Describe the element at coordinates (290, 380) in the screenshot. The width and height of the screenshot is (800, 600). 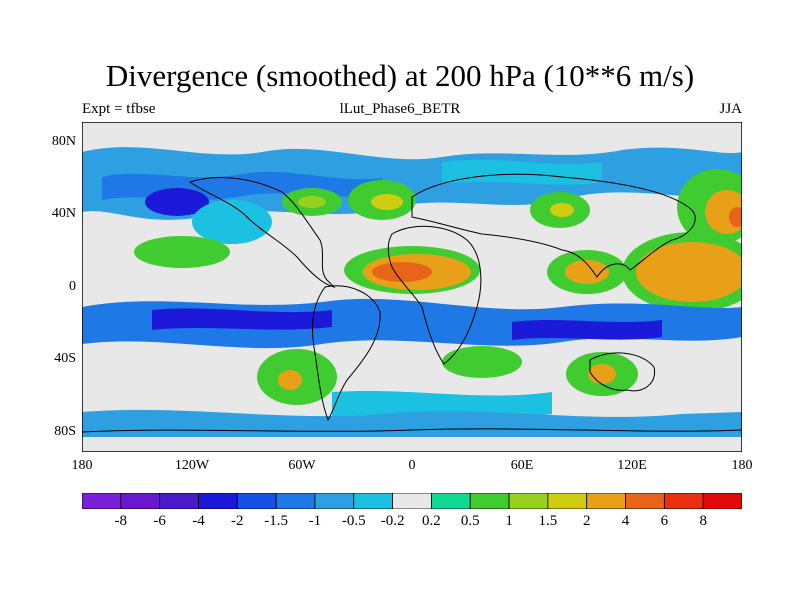
I see `field-blob-spac-orange` at that location.